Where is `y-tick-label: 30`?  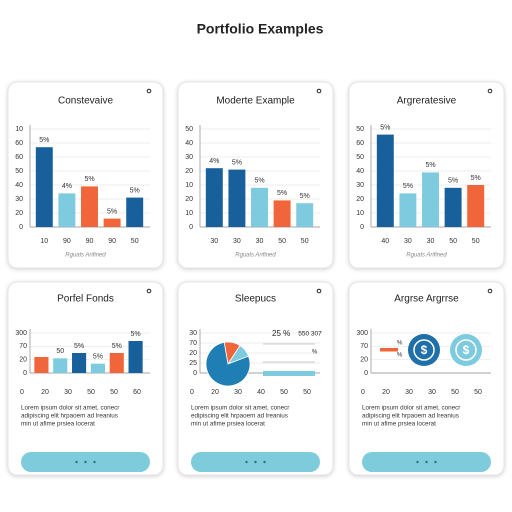
y-tick-label: 30 is located at coordinates (189, 157).